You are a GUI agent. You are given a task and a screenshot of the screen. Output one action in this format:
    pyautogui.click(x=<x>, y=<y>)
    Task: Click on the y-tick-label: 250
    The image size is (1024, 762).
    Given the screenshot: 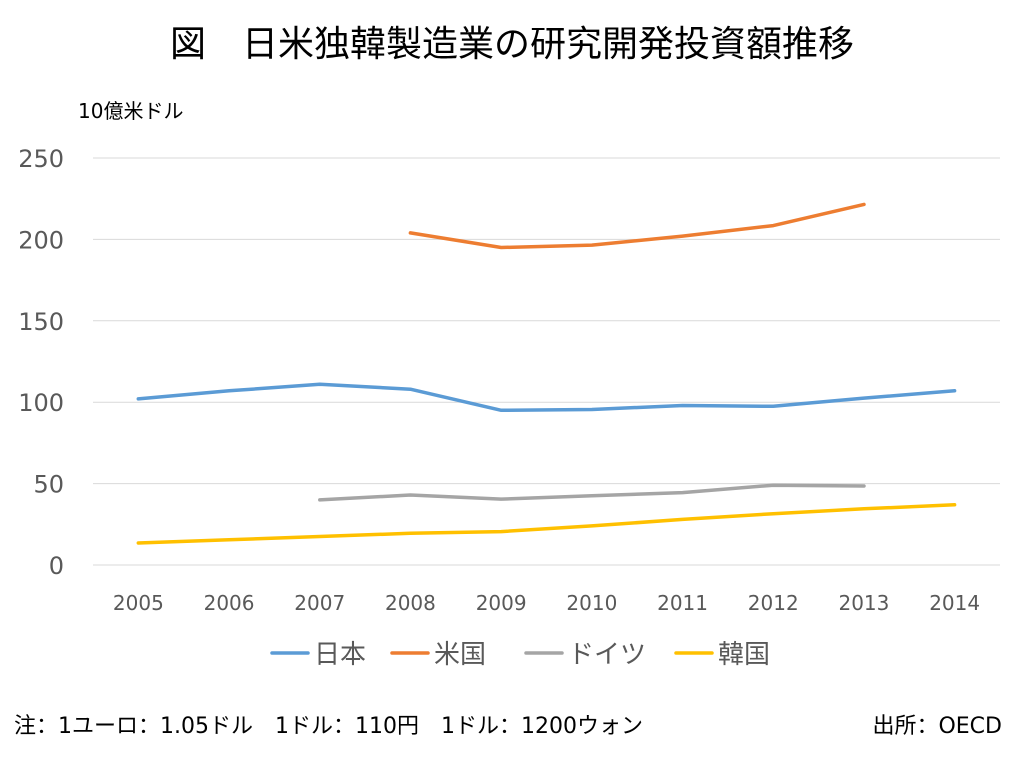 What is the action you would take?
    pyautogui.click(x=41, y=159)
    